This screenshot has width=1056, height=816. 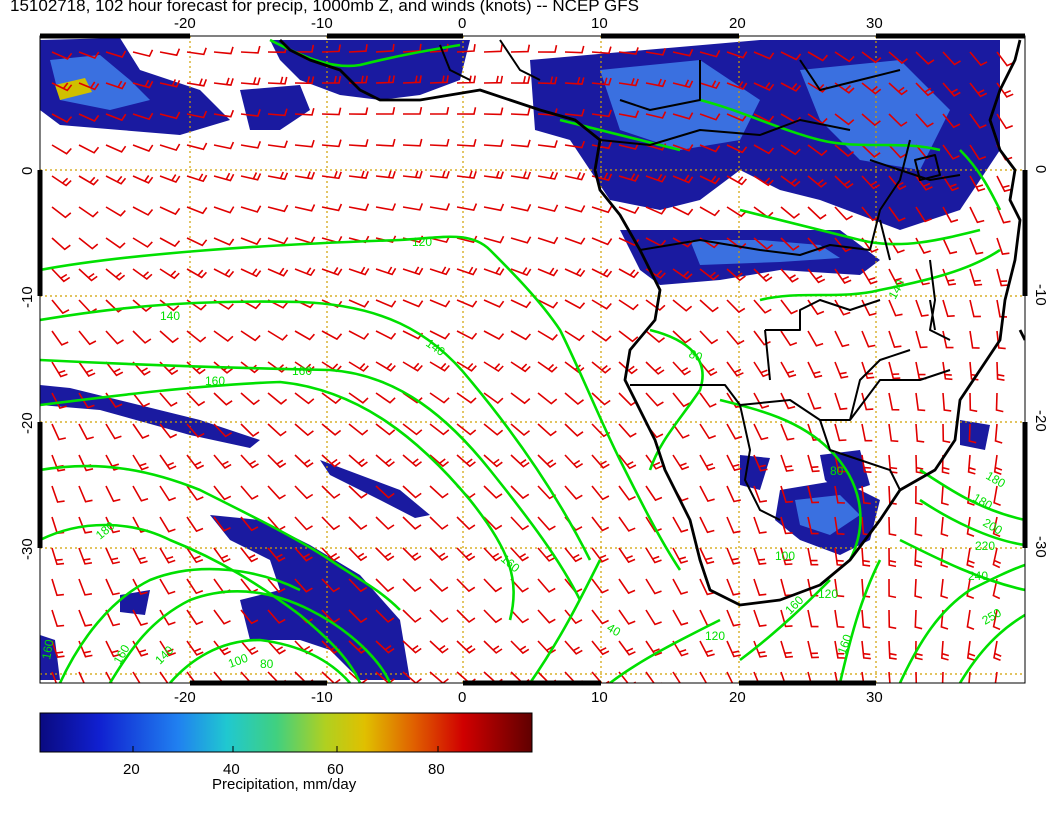 What do you see at coordinates (286, 732) in the screenshot?
I see `colorbar` at bounding box center [286, 732].